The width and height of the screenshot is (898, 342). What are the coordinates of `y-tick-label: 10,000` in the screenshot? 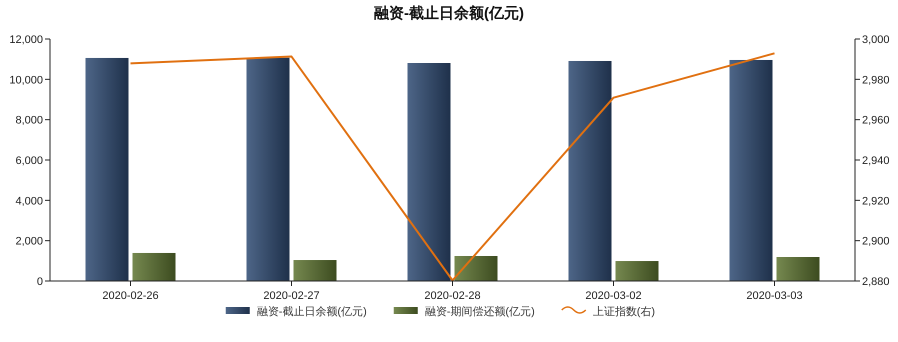 It's located at (26, 80).